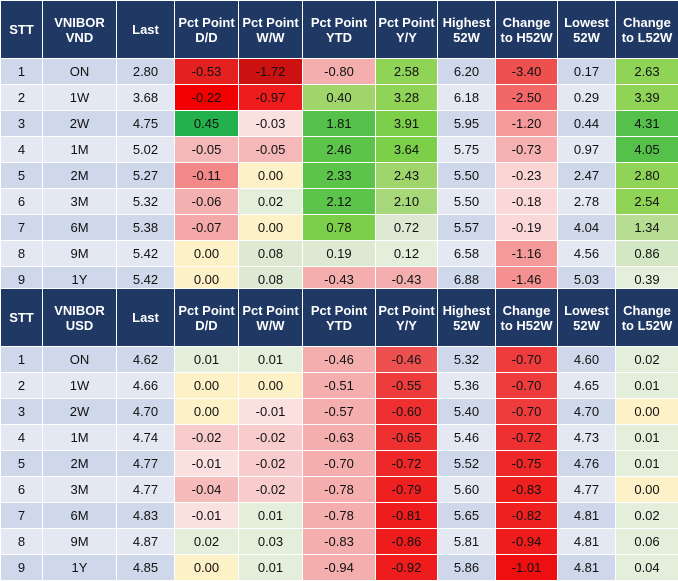 The width and height of the screenshot is (678, 581). Describe the element at coordinates (407, 228) in the screenshot. I see `cell-pct-point-yy: 0.72` at that location.